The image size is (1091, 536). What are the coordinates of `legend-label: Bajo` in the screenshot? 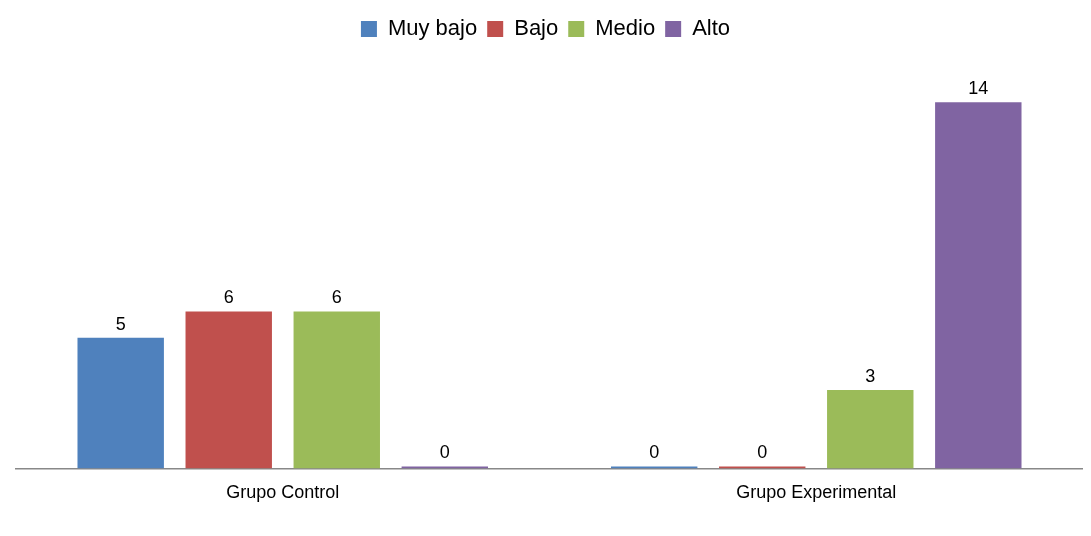 It's located at (536, 28).